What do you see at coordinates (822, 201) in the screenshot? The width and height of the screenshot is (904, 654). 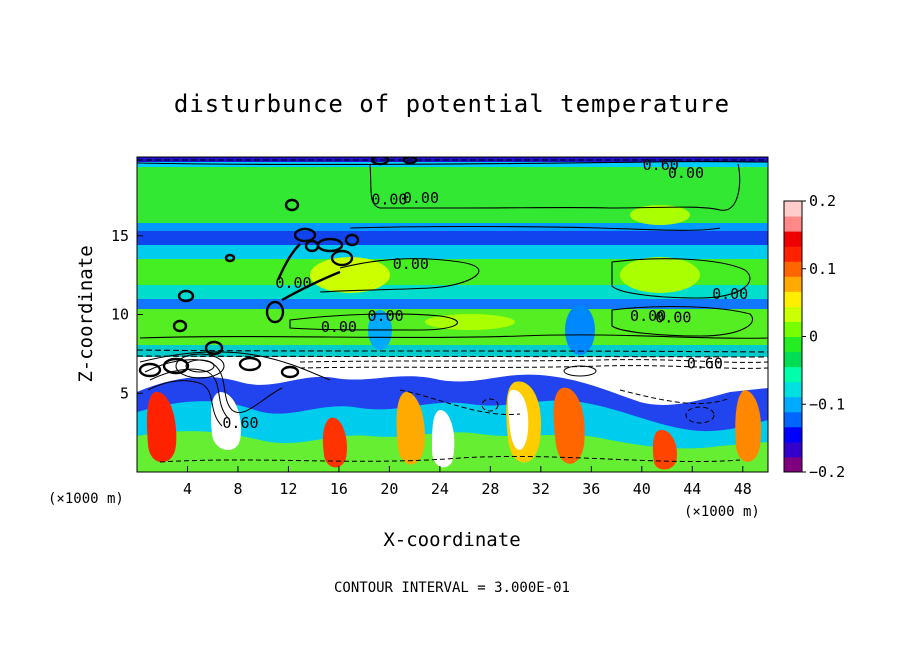 I see `colorbar-tick-label: 0.2` at bounding box center [822, 201].